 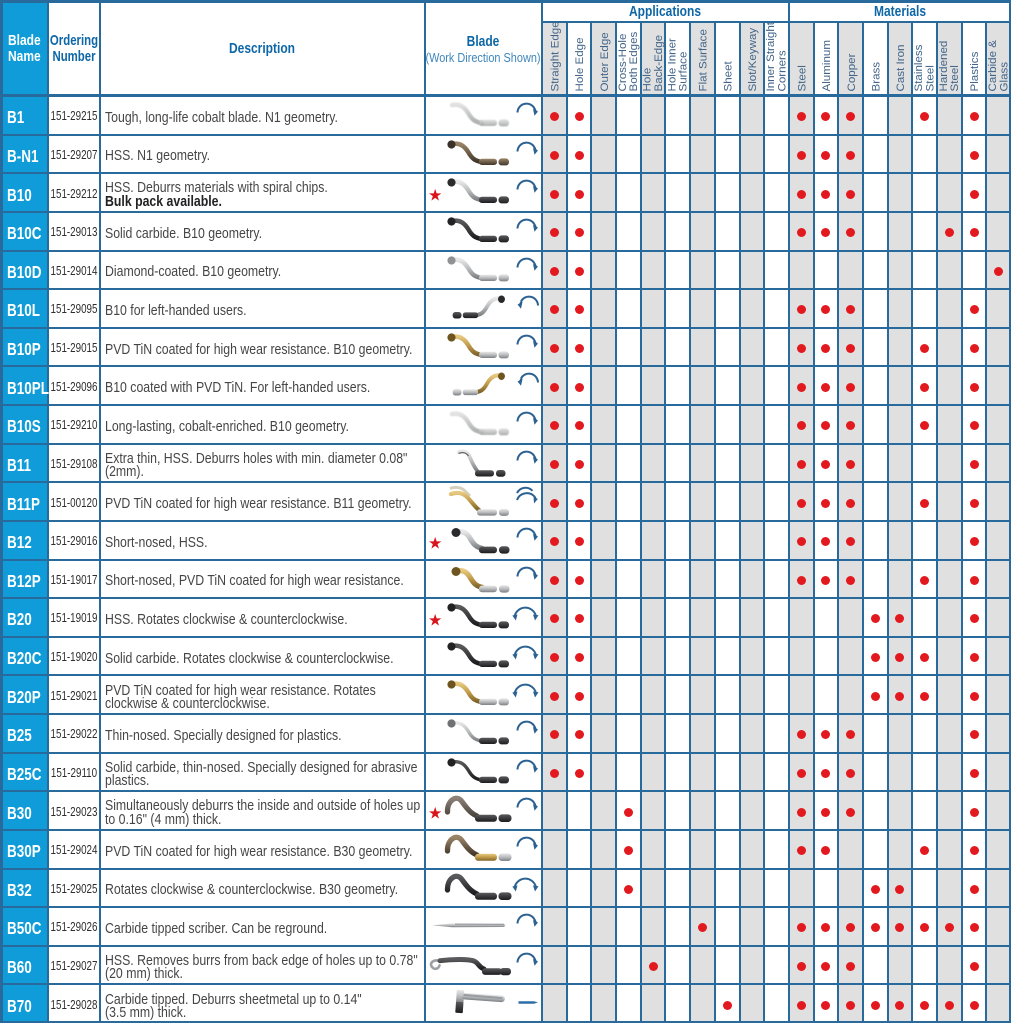 I want to click on svg-text: Corners, so click(x=782, y=70).